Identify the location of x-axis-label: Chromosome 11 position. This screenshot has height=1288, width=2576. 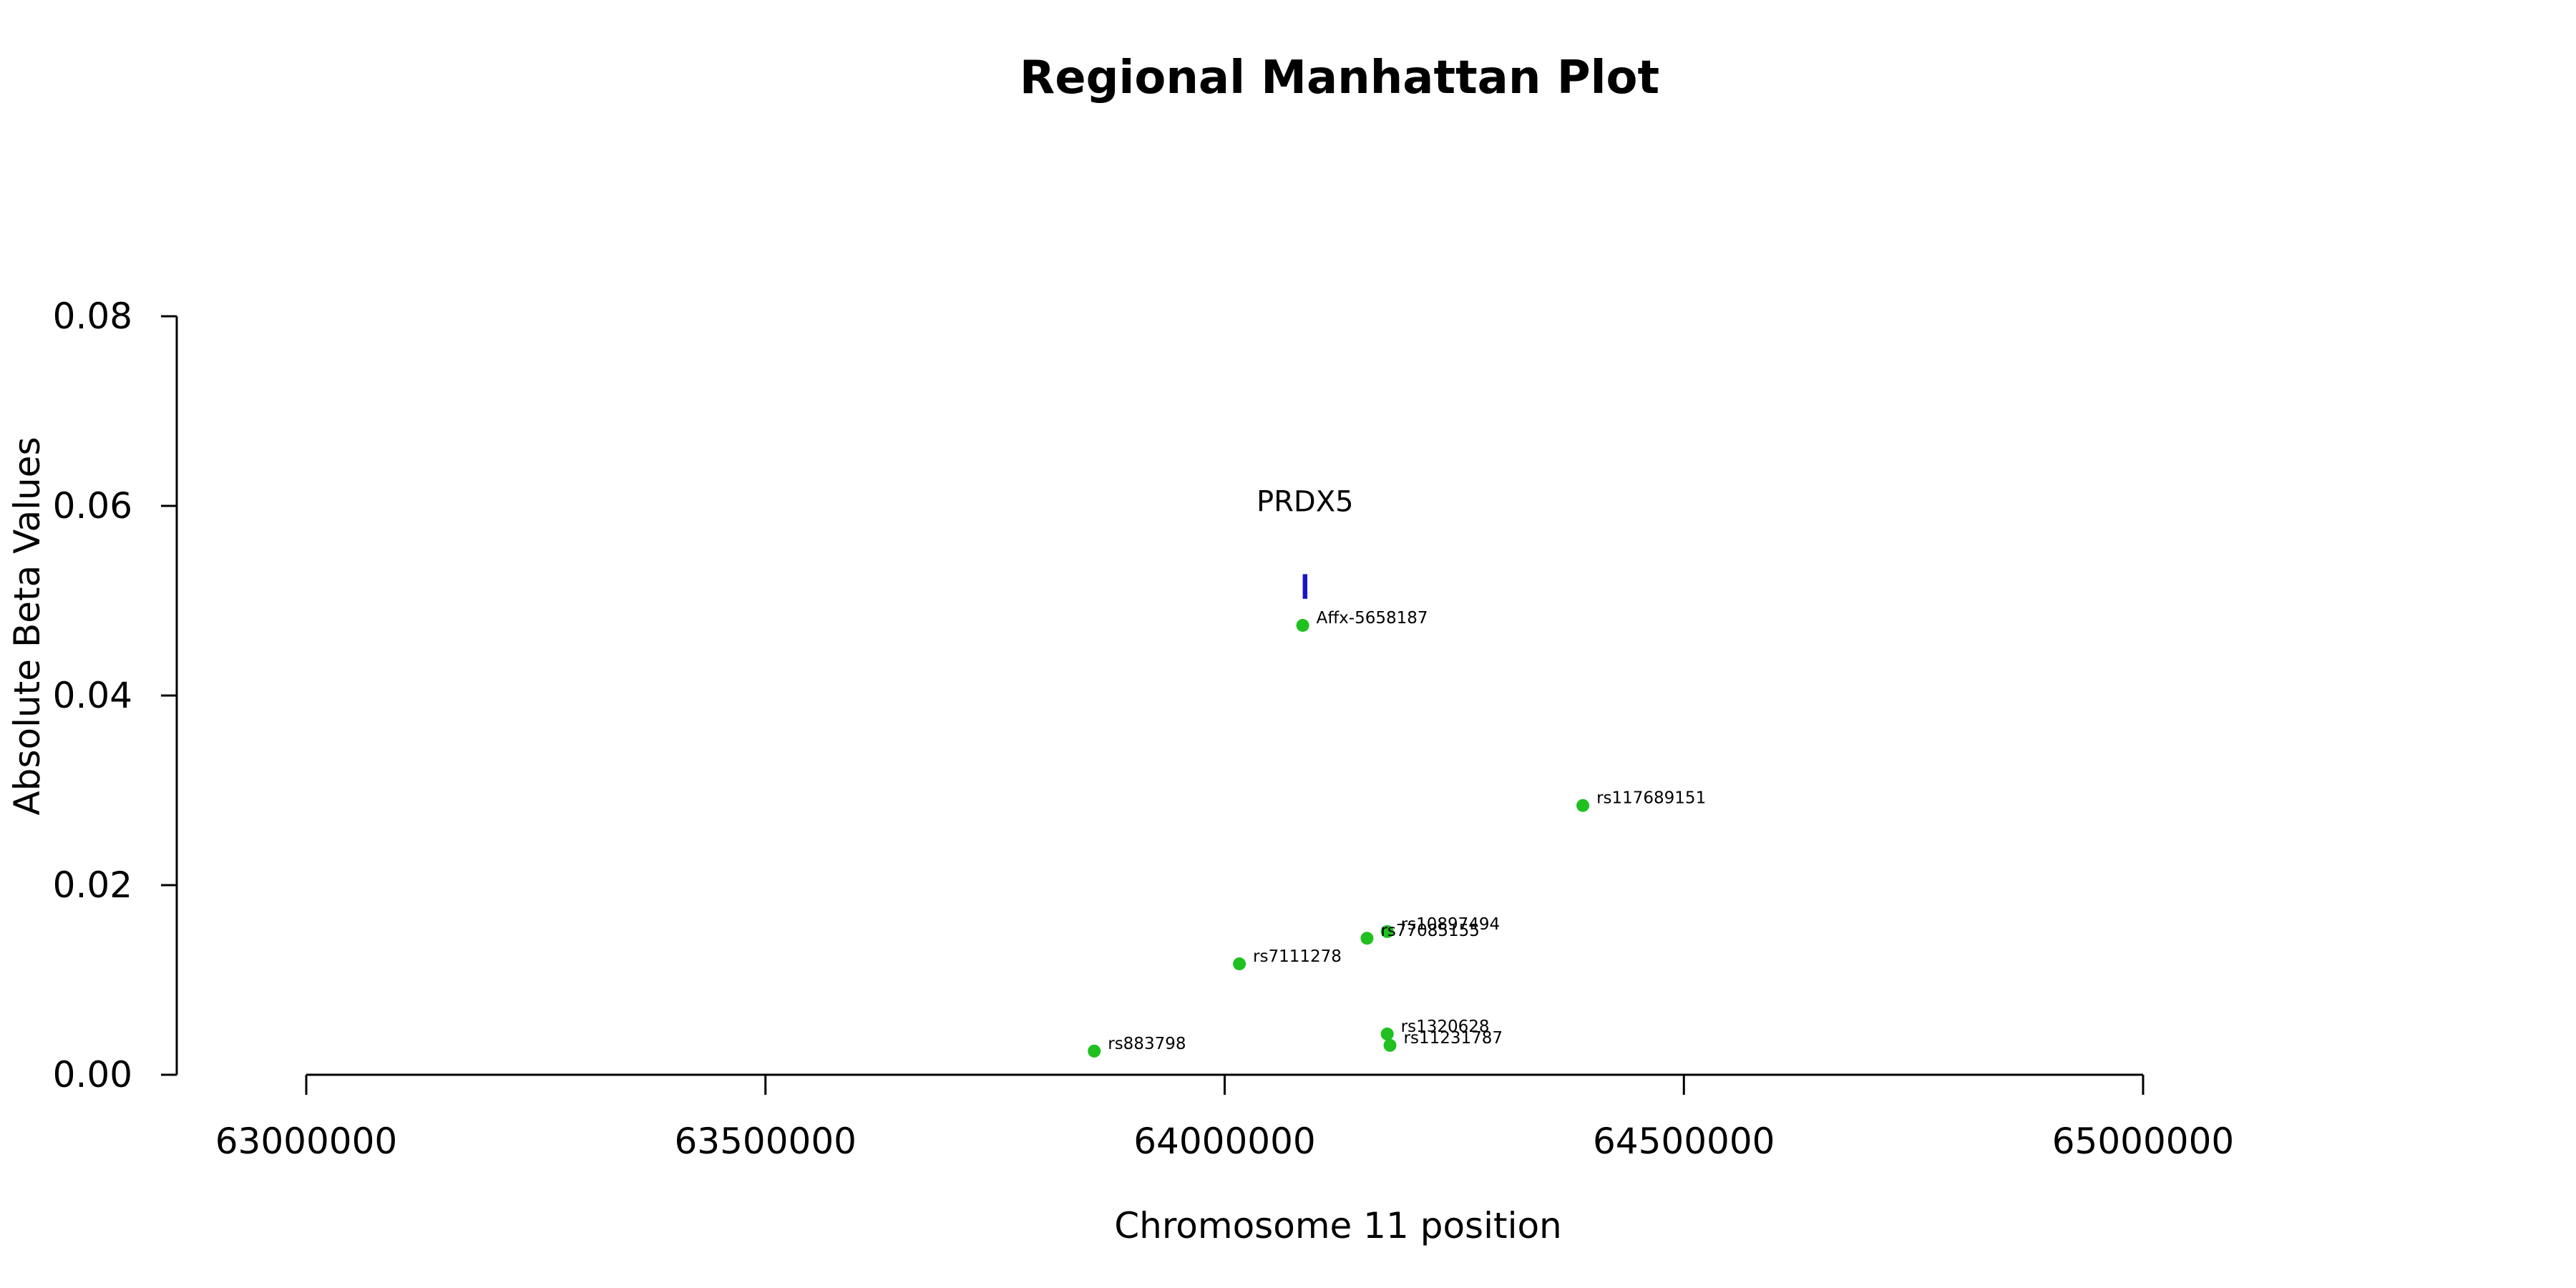
(1338, 1225).